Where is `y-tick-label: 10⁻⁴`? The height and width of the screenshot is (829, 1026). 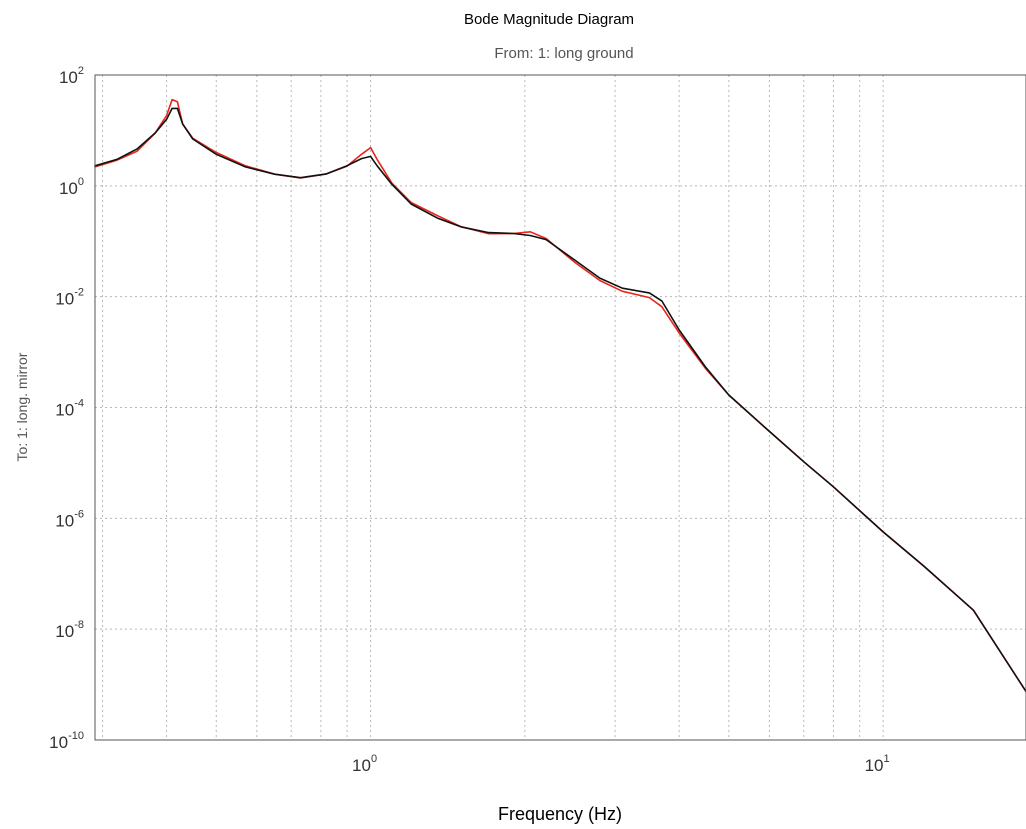 y-tick-label: 10⁻⁴ is located at coordinates (69, 409).